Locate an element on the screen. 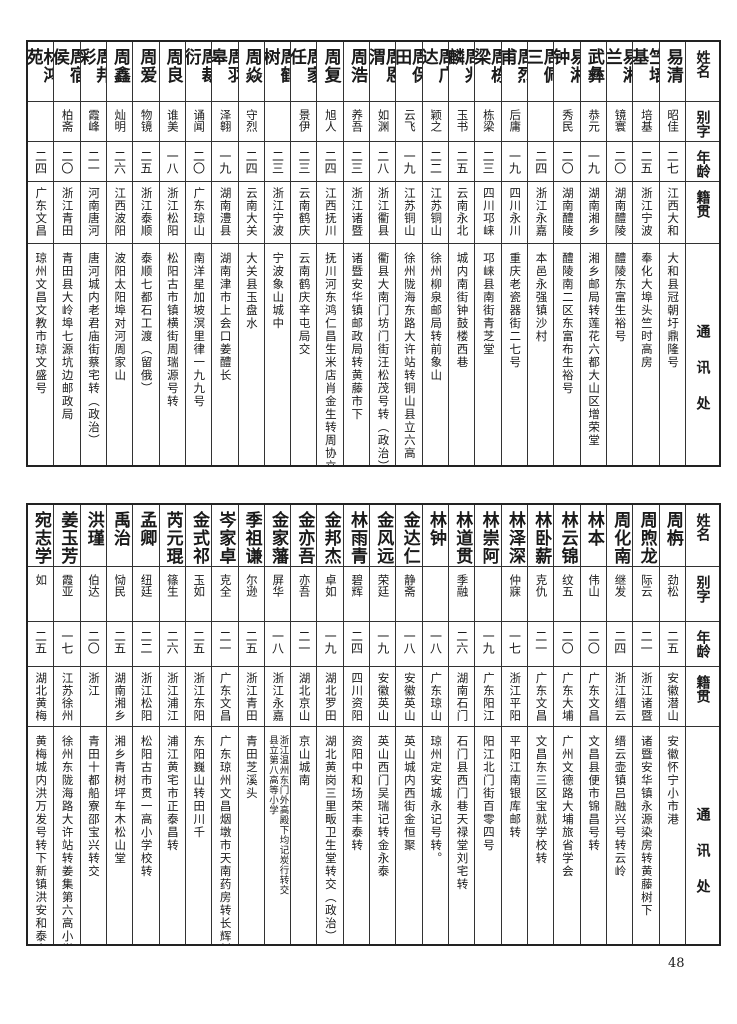  person-origin: 江西大和 is located at coordinates (673, 212).